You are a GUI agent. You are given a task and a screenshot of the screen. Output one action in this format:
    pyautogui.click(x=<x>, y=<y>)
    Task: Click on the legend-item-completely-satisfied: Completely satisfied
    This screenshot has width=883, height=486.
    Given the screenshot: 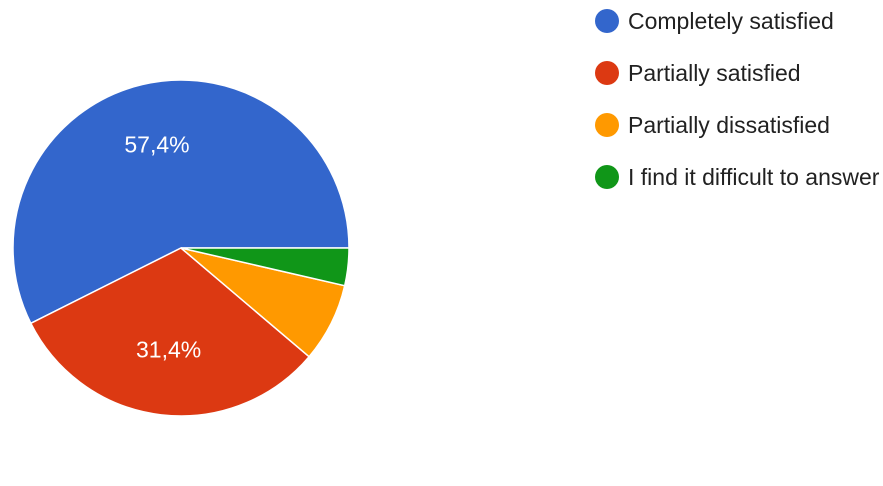 What is the action you would take?
    pyautogui.click(x=737, y=21)
    